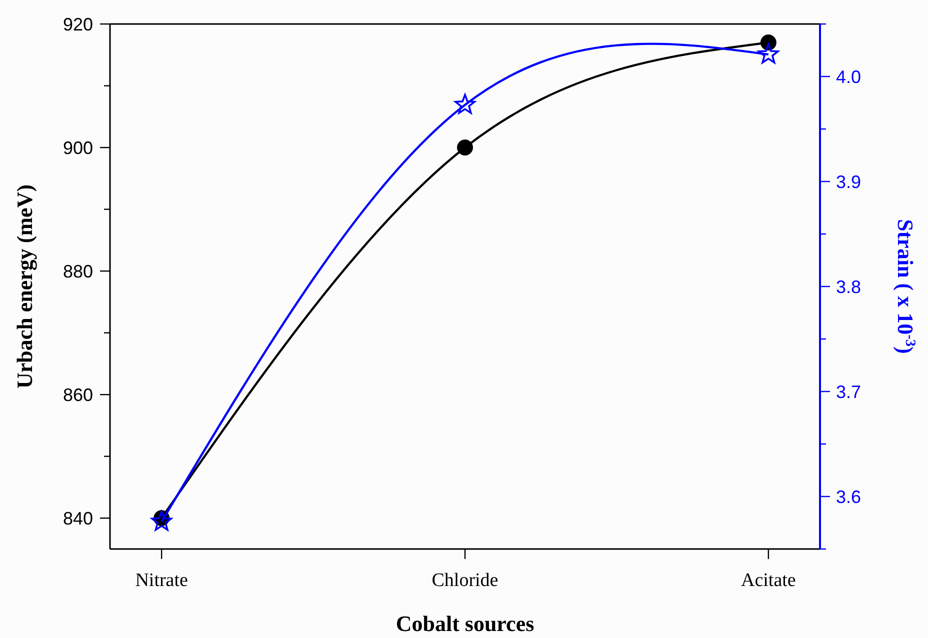  Describe the element at coordinates (465, 580) in the screenshot. I see `x-tick-label: Chloride` at that location.